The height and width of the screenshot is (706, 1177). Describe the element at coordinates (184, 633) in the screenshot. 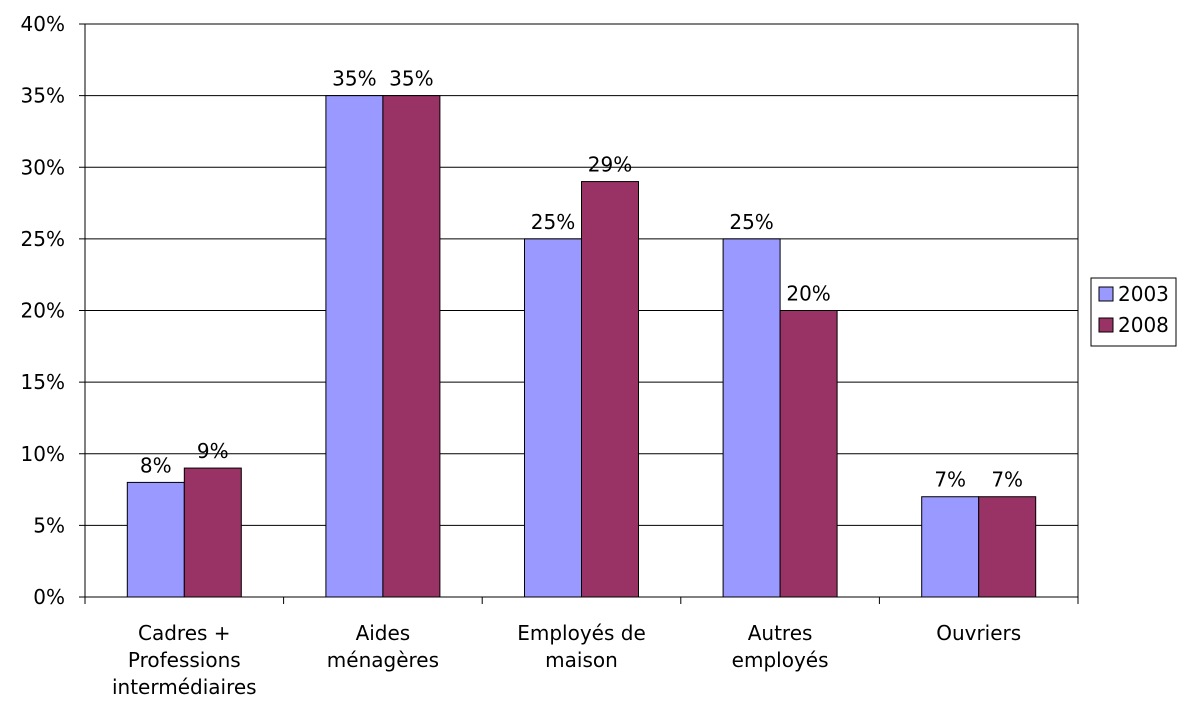

I see `x-category-label-line: Cadres +` at that location.